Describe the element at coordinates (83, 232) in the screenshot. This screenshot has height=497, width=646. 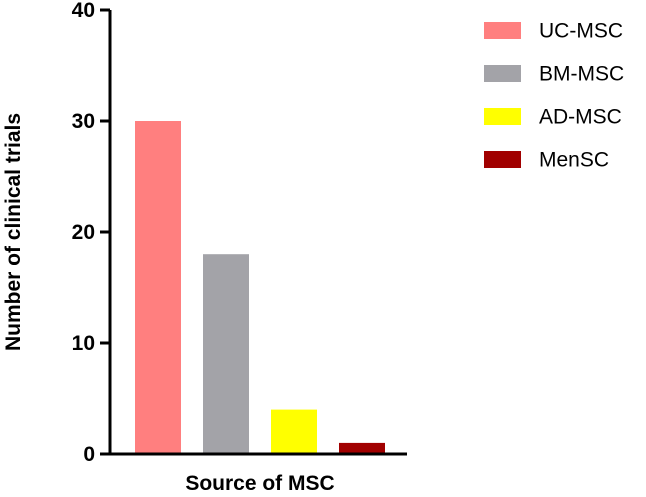
I see `y-tick-label-20: 20` at that location.